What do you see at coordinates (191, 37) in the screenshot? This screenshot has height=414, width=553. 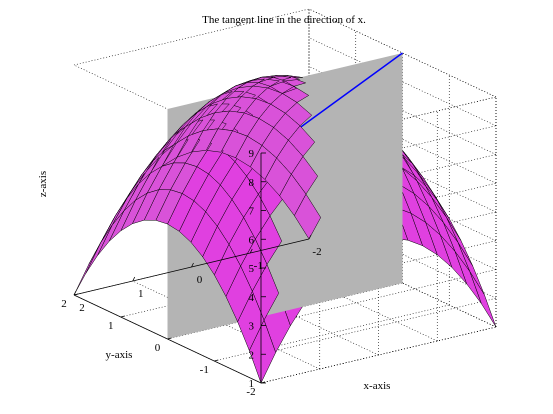 I see `box-edge` at bounding box center [191, 37].